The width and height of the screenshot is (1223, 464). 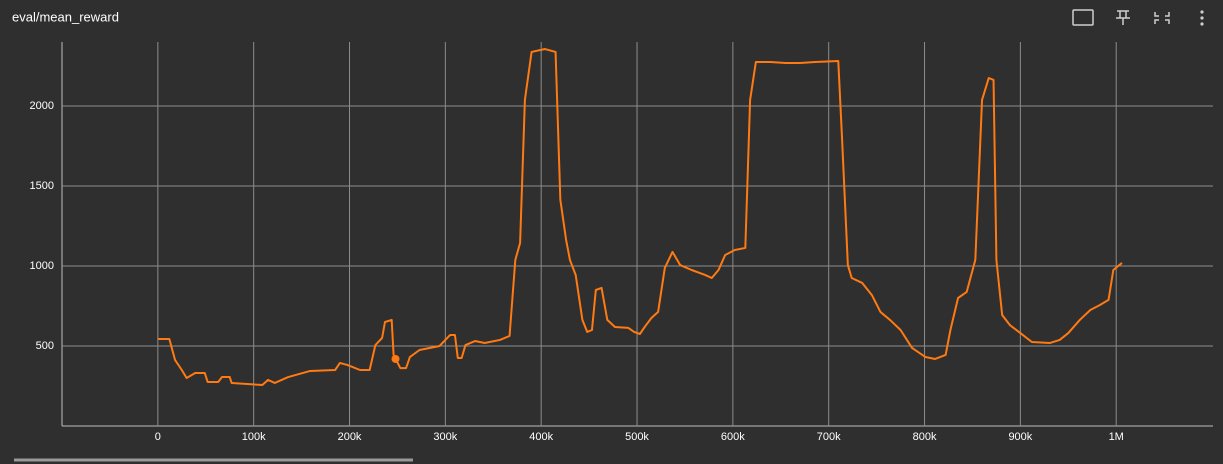 What do you see at coordinates (829, 437) in the screenshot?
I see `x-tick-label: 700k` at bounding box center [829, 437].